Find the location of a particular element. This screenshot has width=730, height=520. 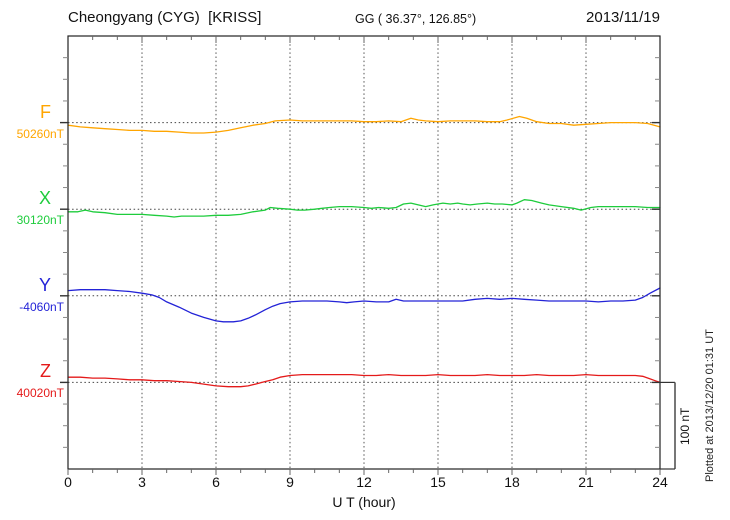

trace-X is located at coordinates (364, 208).